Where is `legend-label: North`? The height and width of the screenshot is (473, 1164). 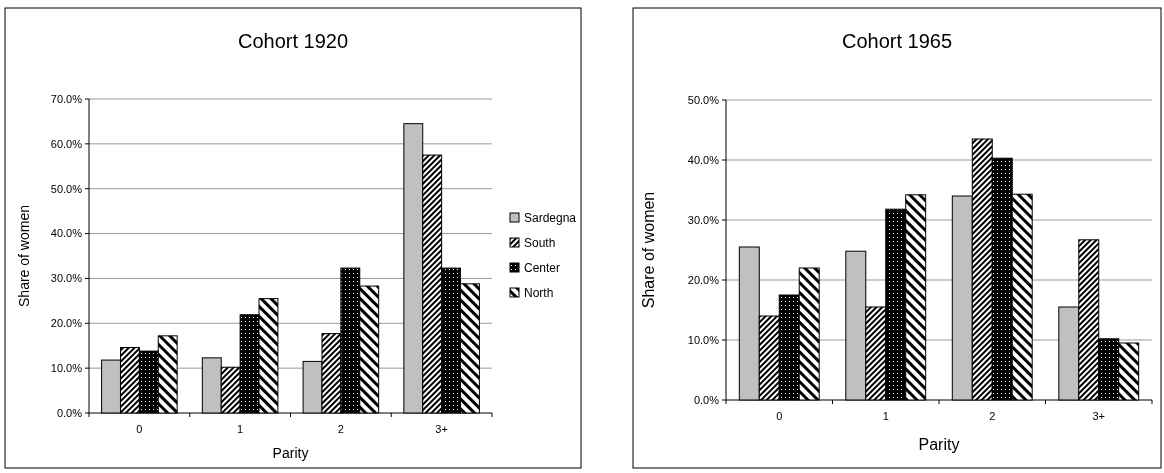
legend-label: North is located at coordinates (539, 293).